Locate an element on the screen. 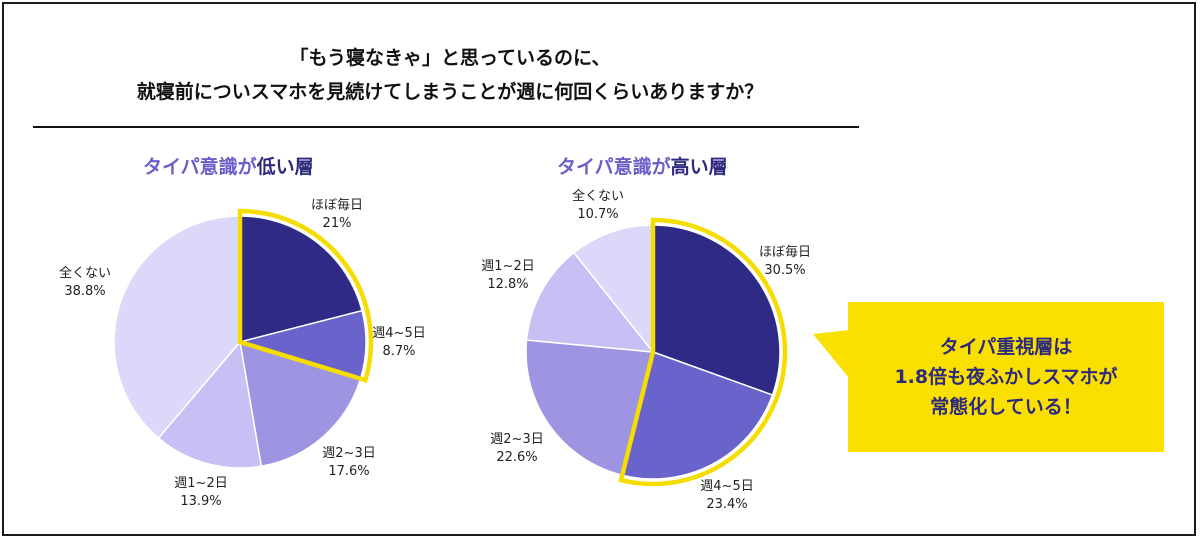 The width and height of the screenshot is (1200, 540). pie-low-slice-never is located at coordinates (177, 327).